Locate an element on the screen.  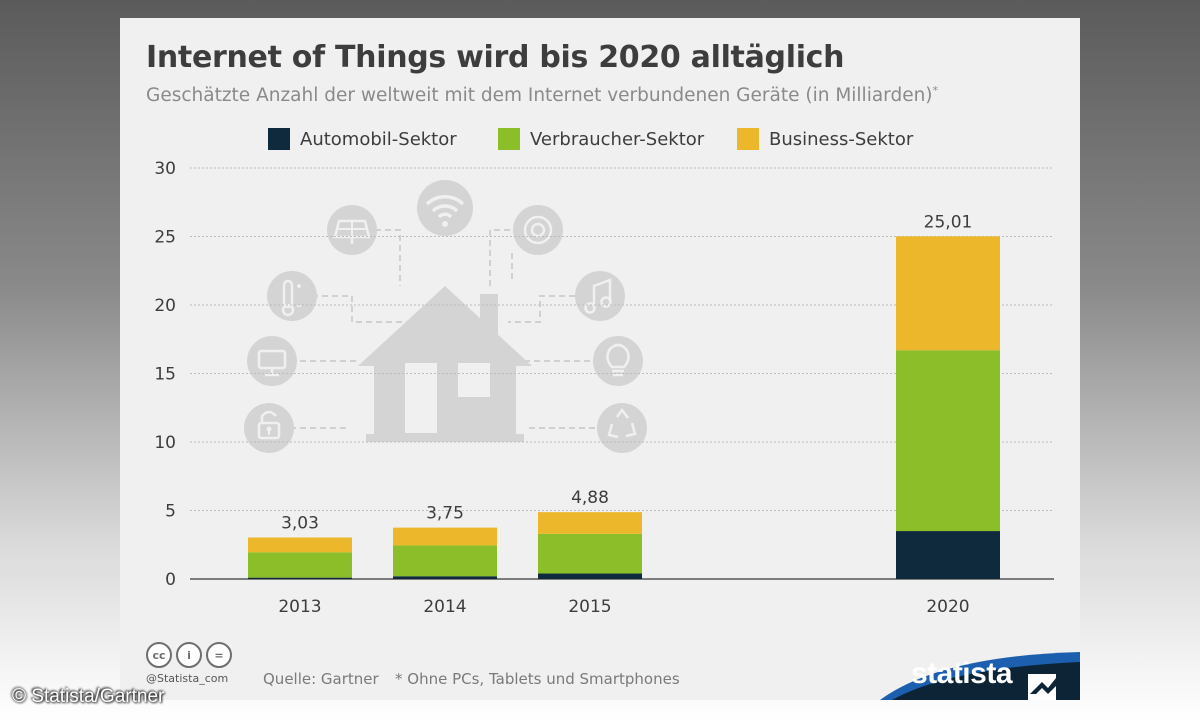
bar-total-label: 4,88 is located at coordinates (590, 498).